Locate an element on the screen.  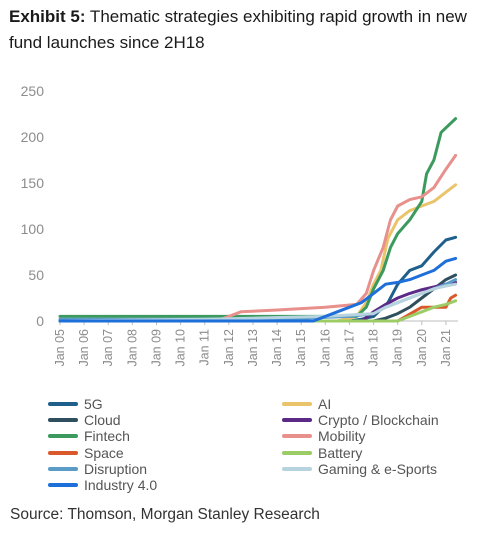
legend-label: Crypto / Blockchain is located at coordinates (378, 420).